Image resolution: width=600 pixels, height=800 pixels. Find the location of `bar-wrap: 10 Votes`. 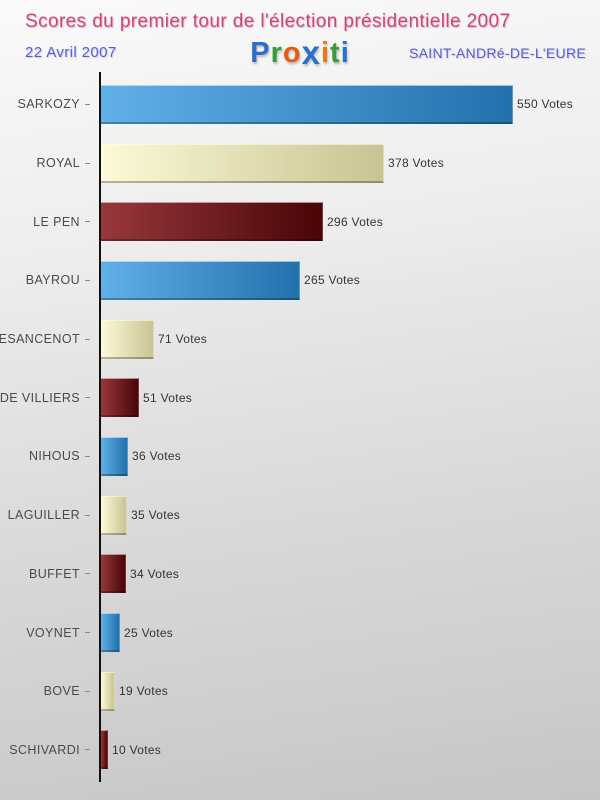

bar-wrap: 10 Votes is located at coordinates (131, 750).